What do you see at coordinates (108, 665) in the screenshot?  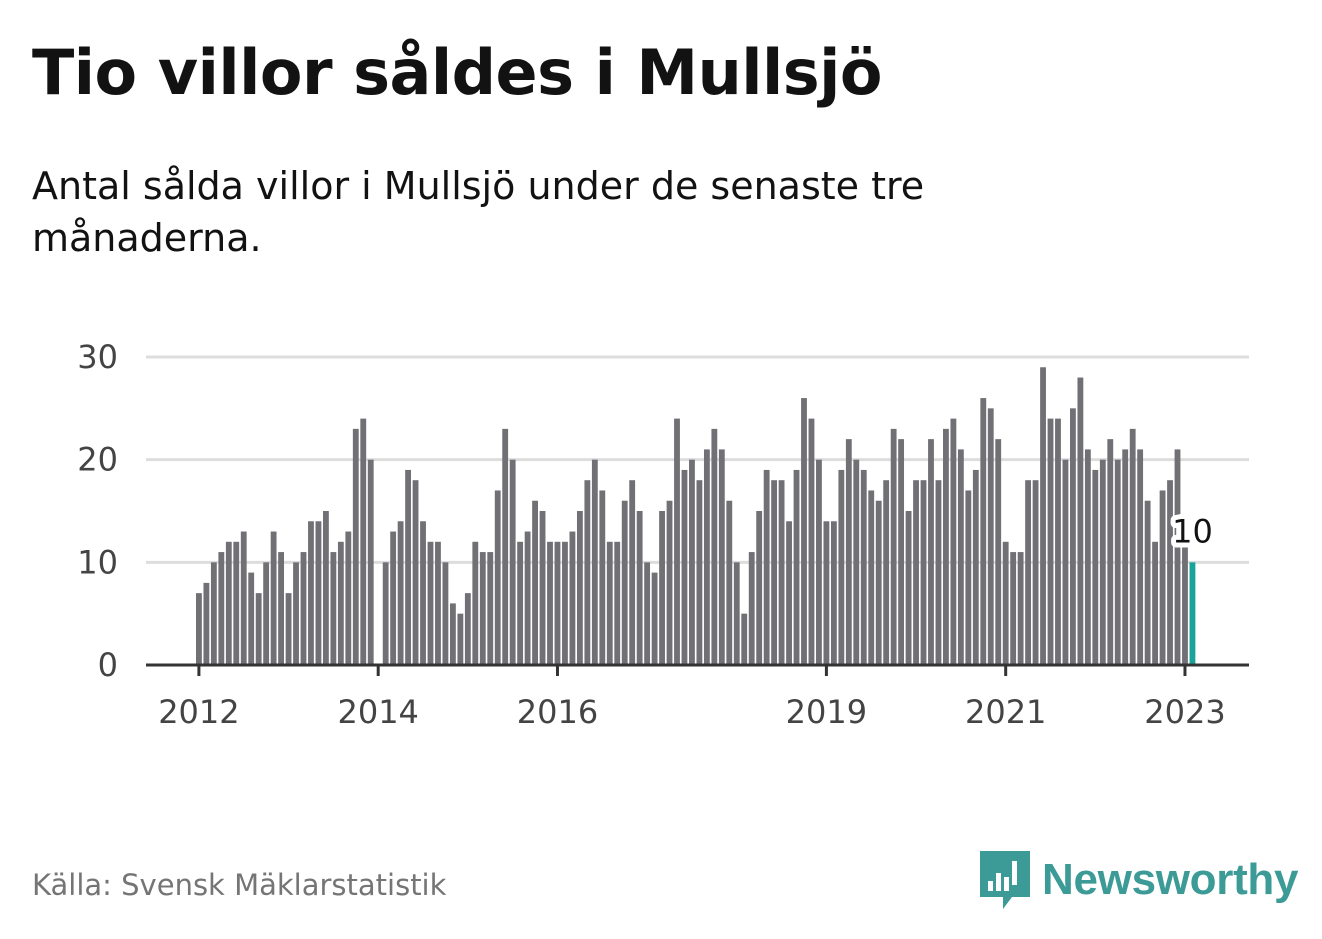 I see `y-tick-label: 0` at bounding box center [108, 665].